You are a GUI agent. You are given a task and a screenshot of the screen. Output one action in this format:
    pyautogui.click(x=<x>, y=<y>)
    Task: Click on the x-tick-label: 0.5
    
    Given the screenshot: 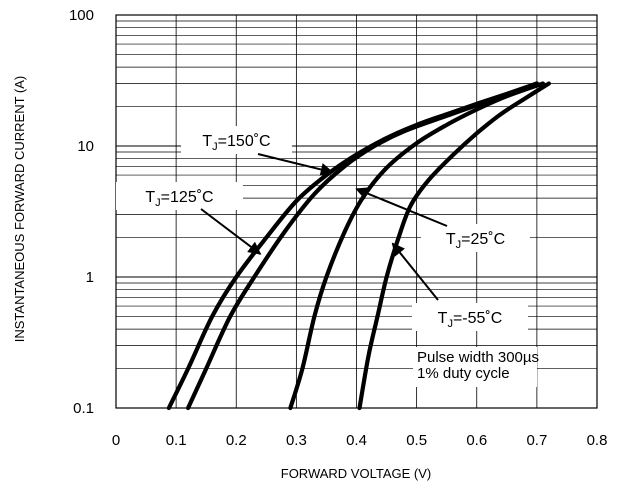 What is the action you would take?
    pyautogui.click(x=416, y=440)
    